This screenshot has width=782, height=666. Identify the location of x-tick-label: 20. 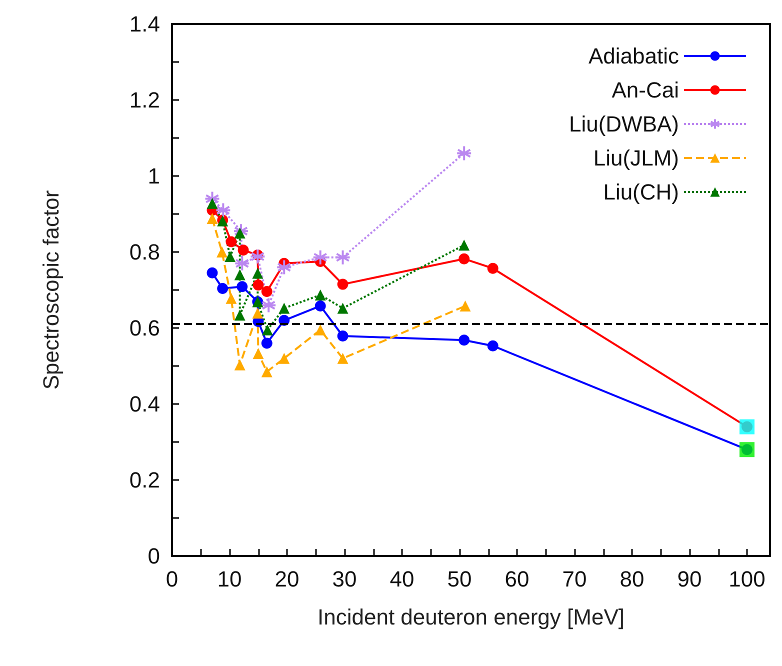
(287, 579).